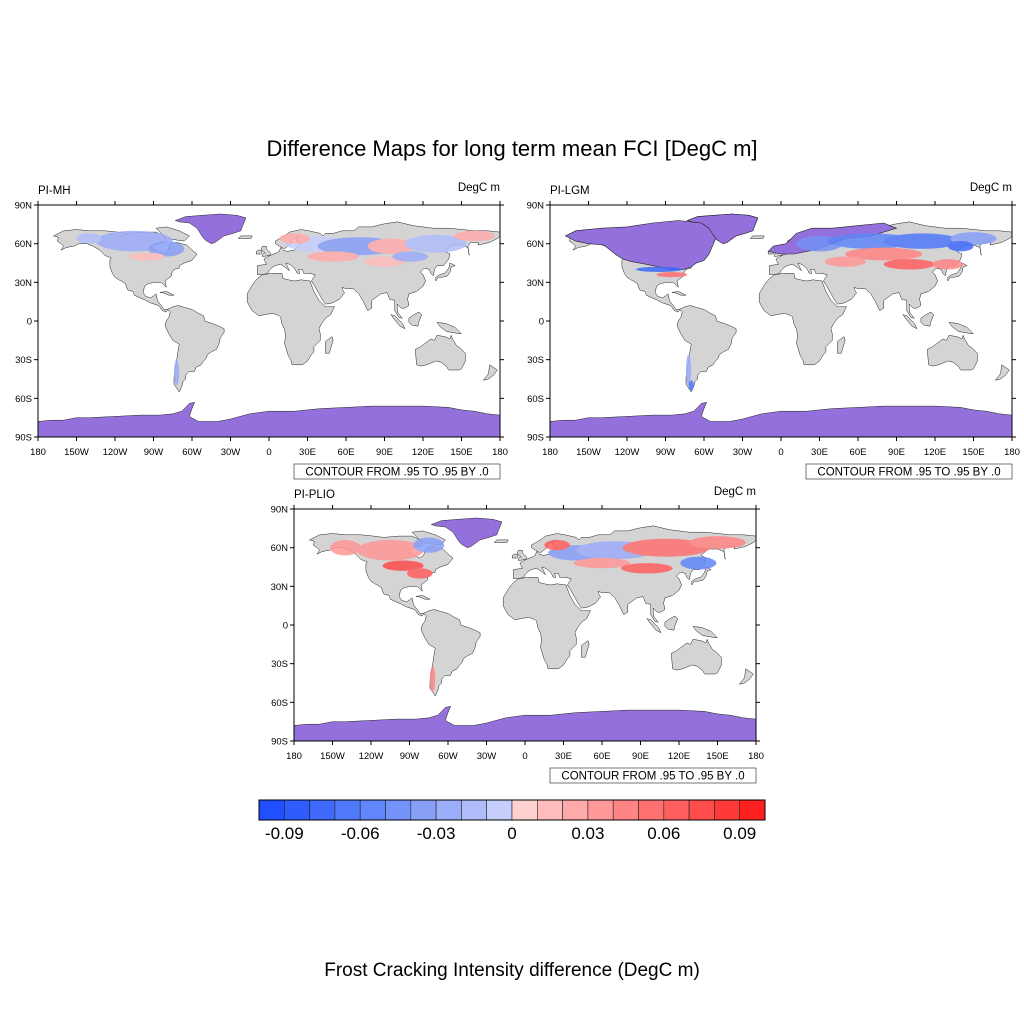  What do you see at coordinates (663, 833) in the screenshot?
I see `colorbar-tick-label: 0.06` at bounding box center [663, 833].